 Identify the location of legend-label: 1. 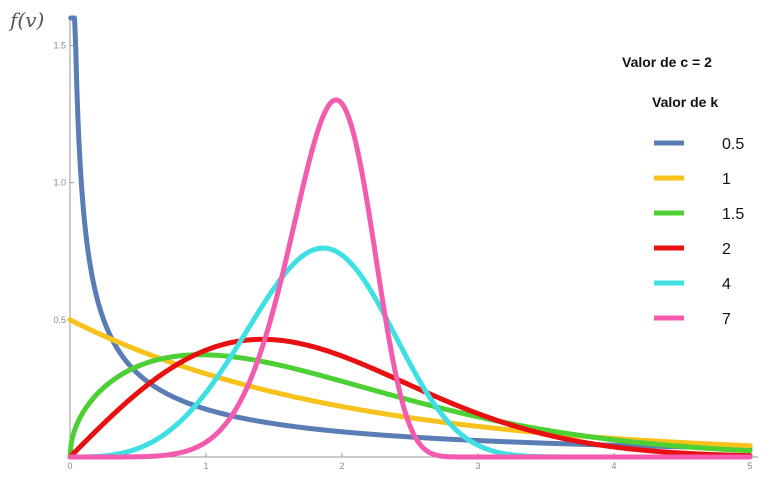
(726, 179).